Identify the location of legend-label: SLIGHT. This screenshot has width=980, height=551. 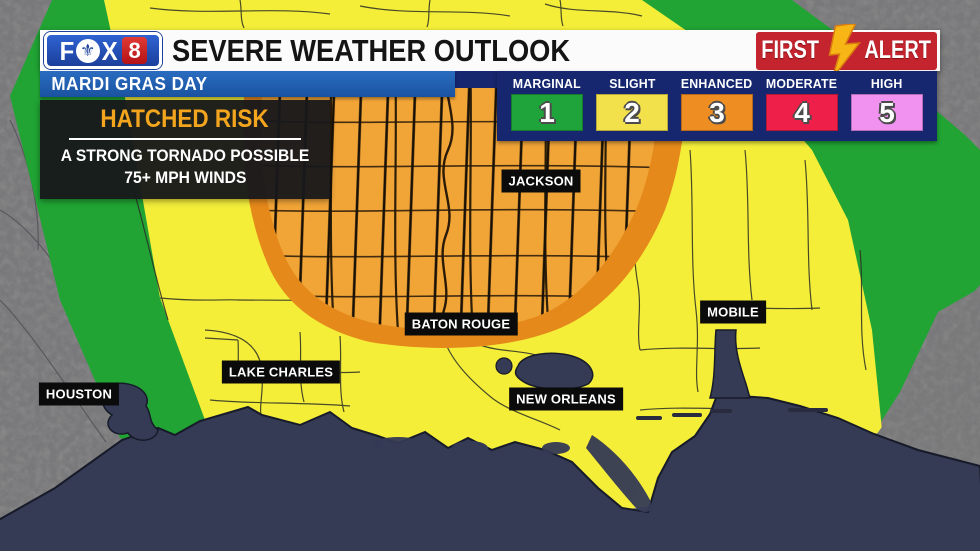
(632, 83).